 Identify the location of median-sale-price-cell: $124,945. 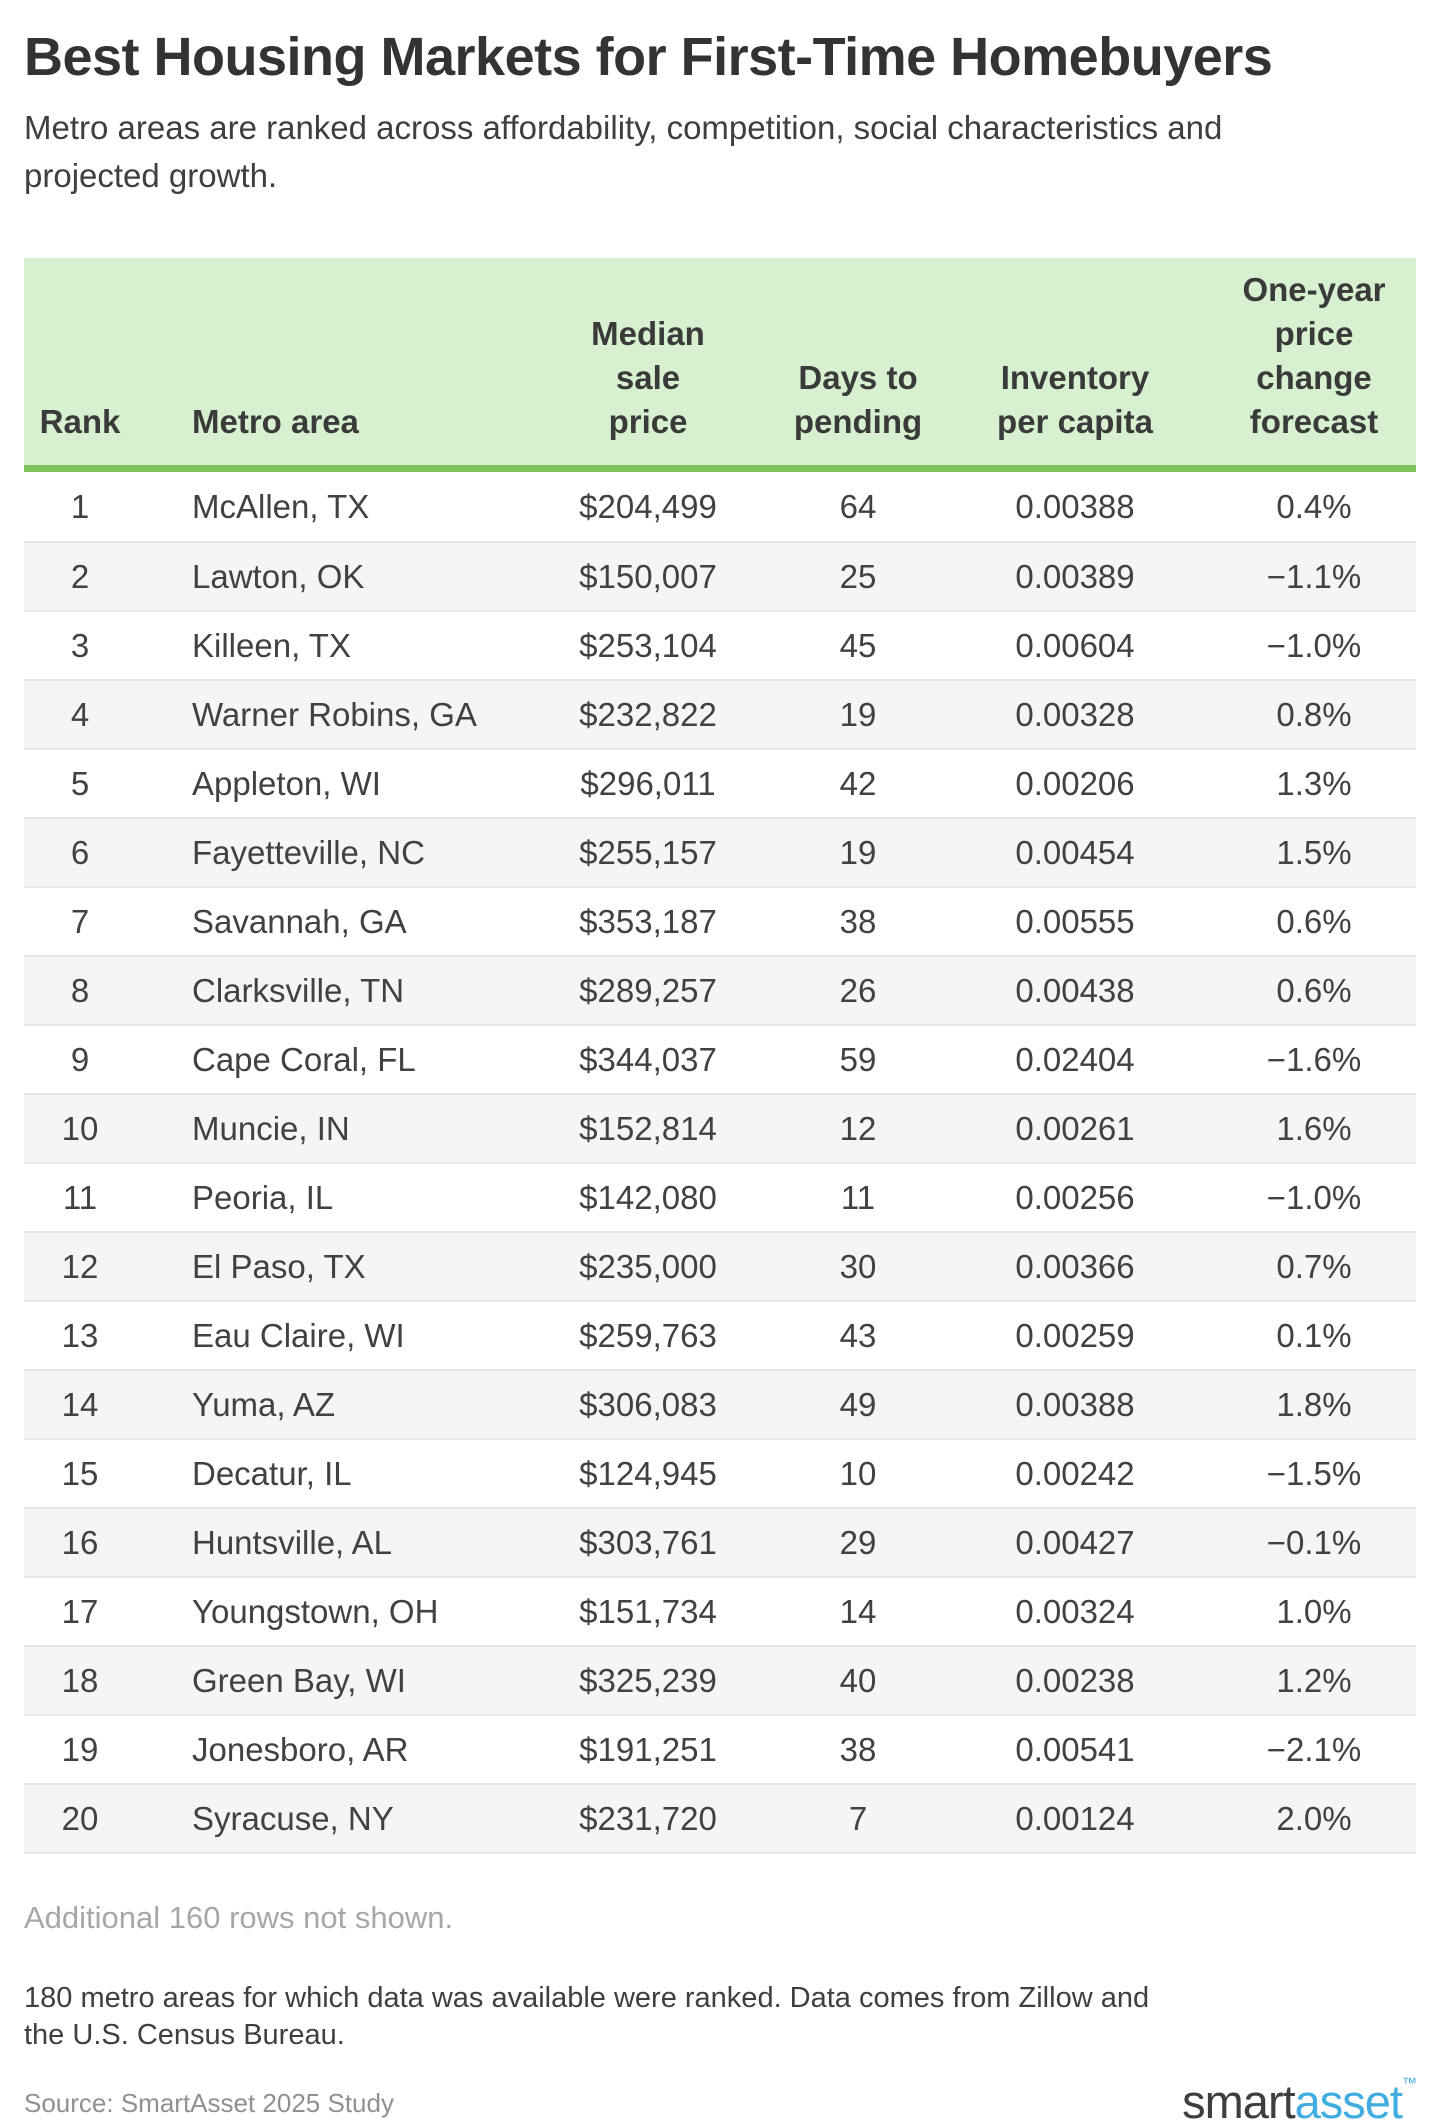
(648, 1473).